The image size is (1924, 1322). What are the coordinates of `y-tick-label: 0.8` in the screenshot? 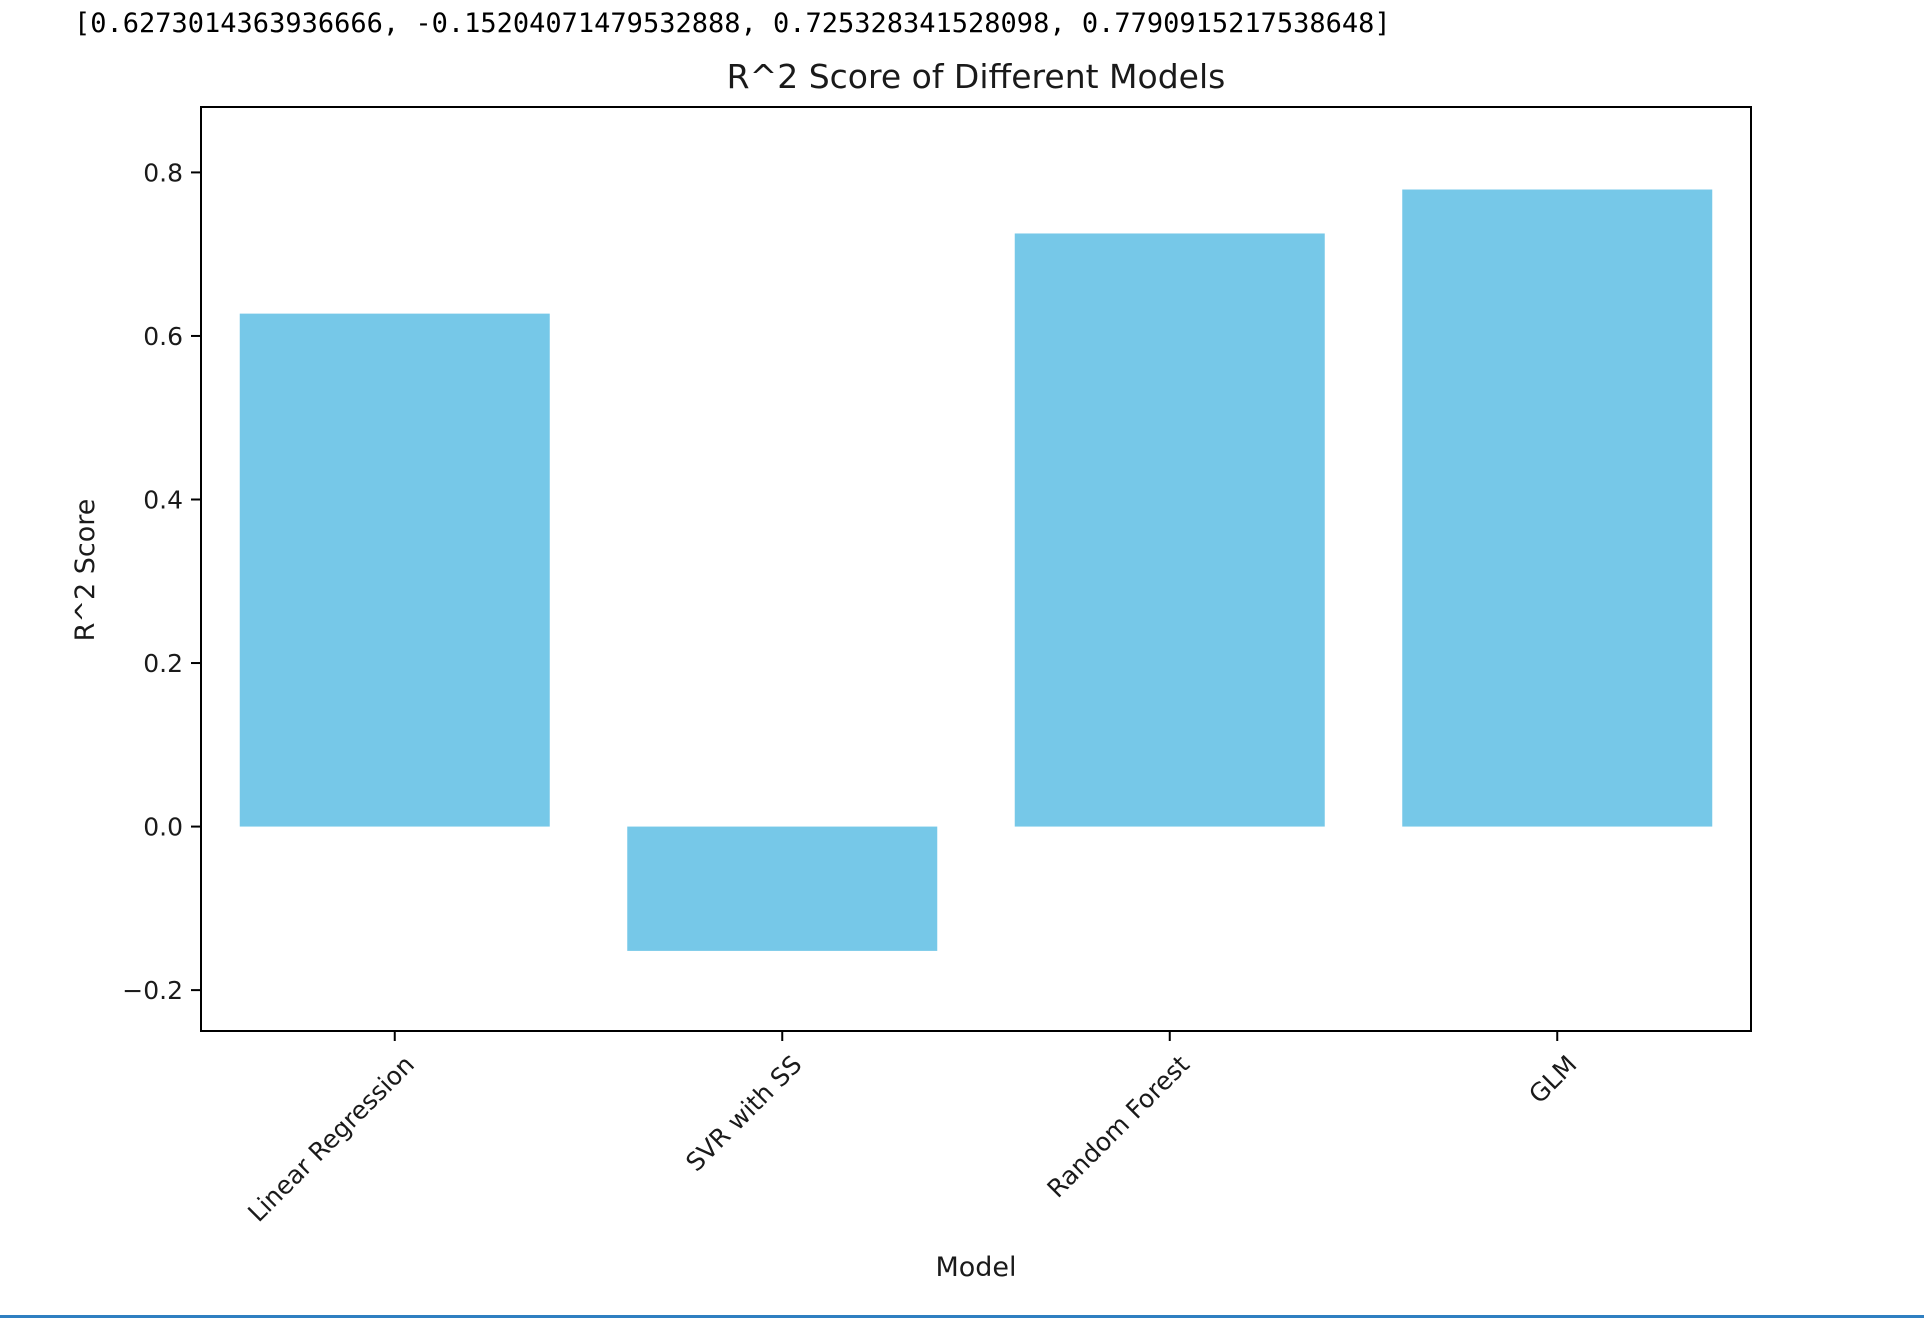 It's located at (163, 172).